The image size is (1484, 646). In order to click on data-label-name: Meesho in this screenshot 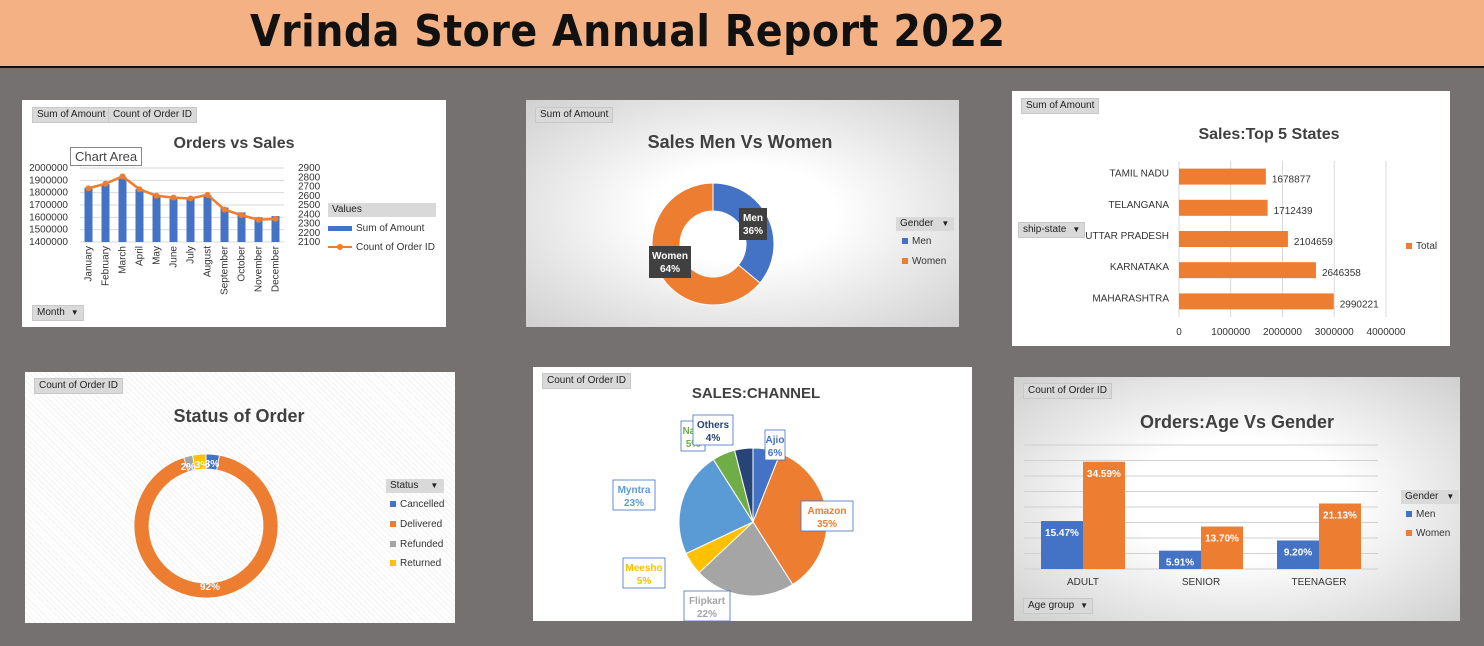, I will do `click(643, 568)`.